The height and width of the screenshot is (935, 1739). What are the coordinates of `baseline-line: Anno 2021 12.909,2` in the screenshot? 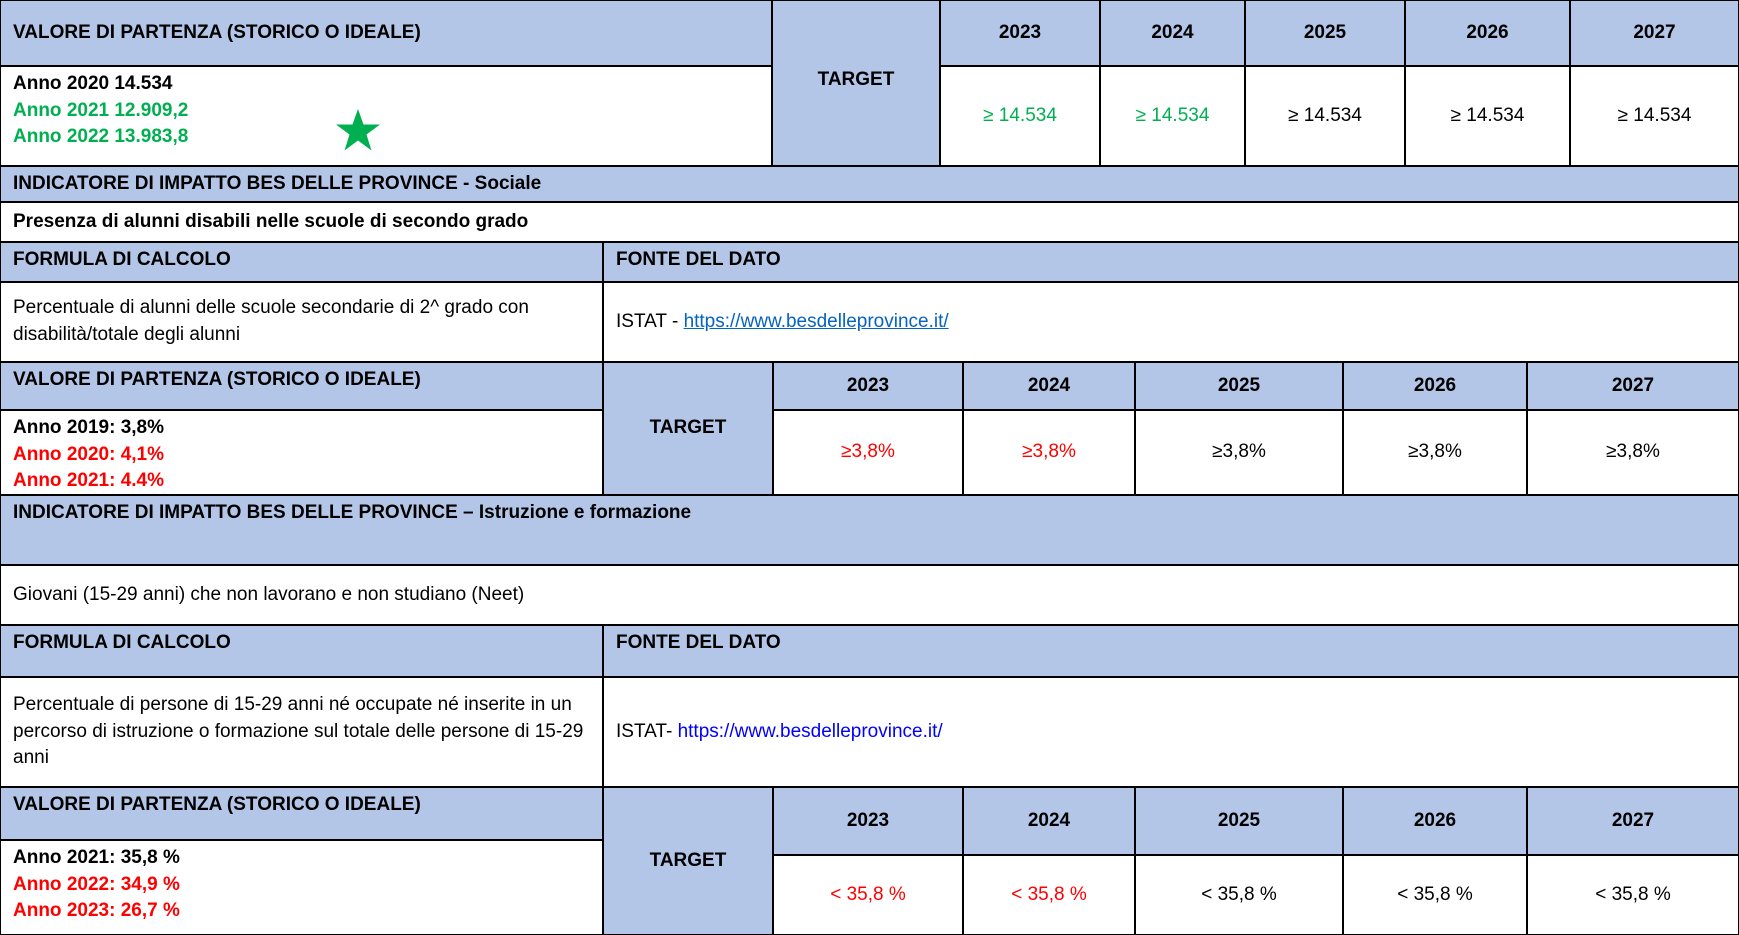 It's located at (101, 110).